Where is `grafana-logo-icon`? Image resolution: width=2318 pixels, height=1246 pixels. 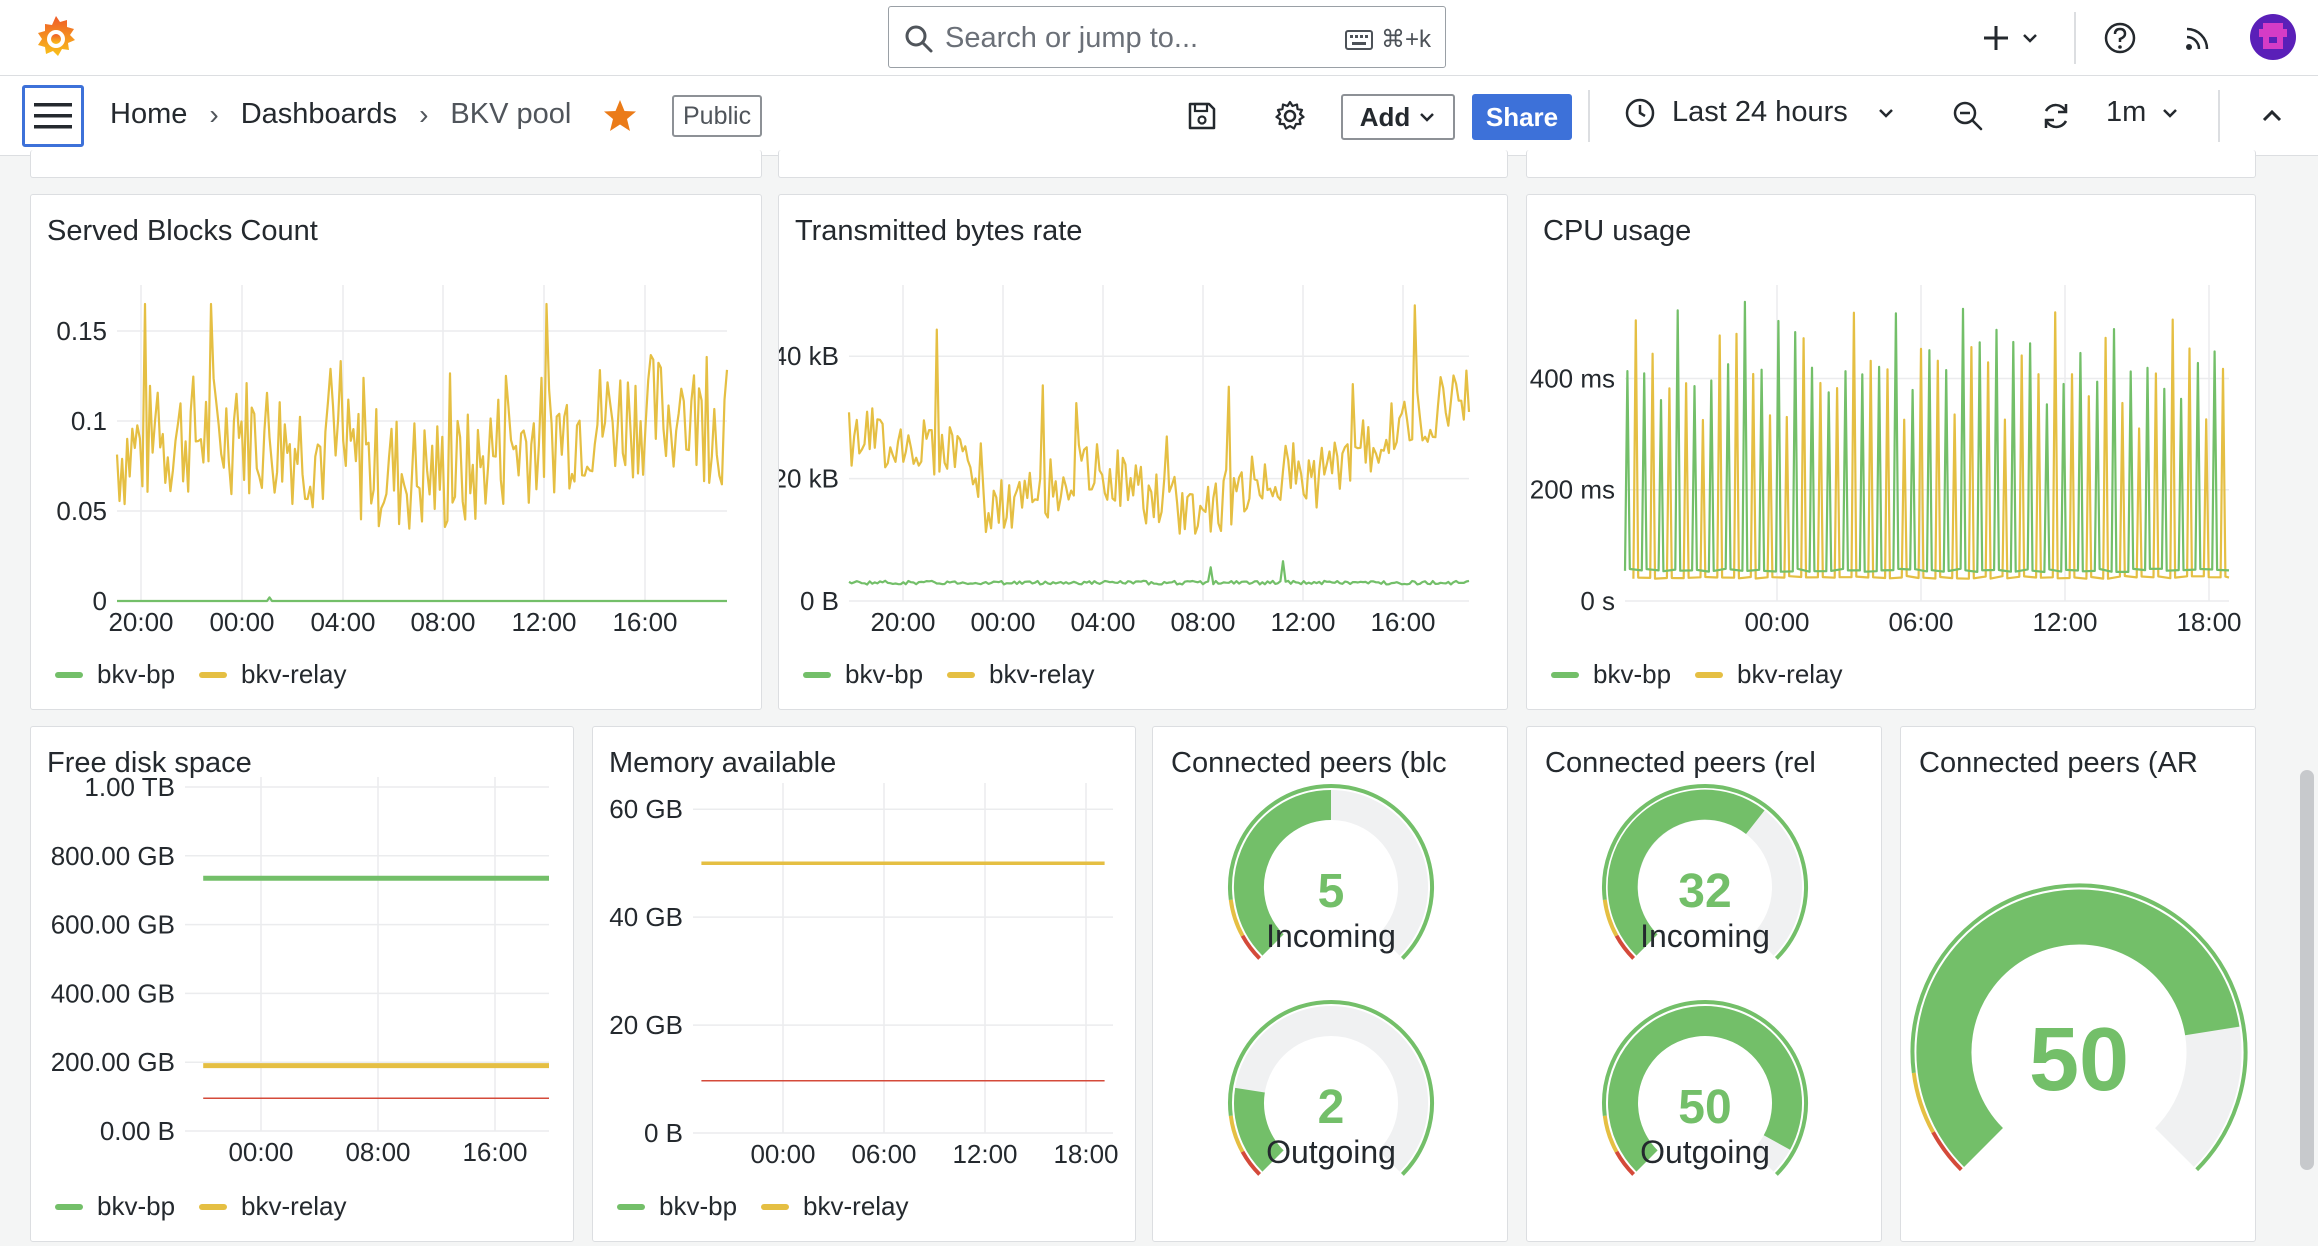
grafana-logo-icon is located at coordinates (56, 38).